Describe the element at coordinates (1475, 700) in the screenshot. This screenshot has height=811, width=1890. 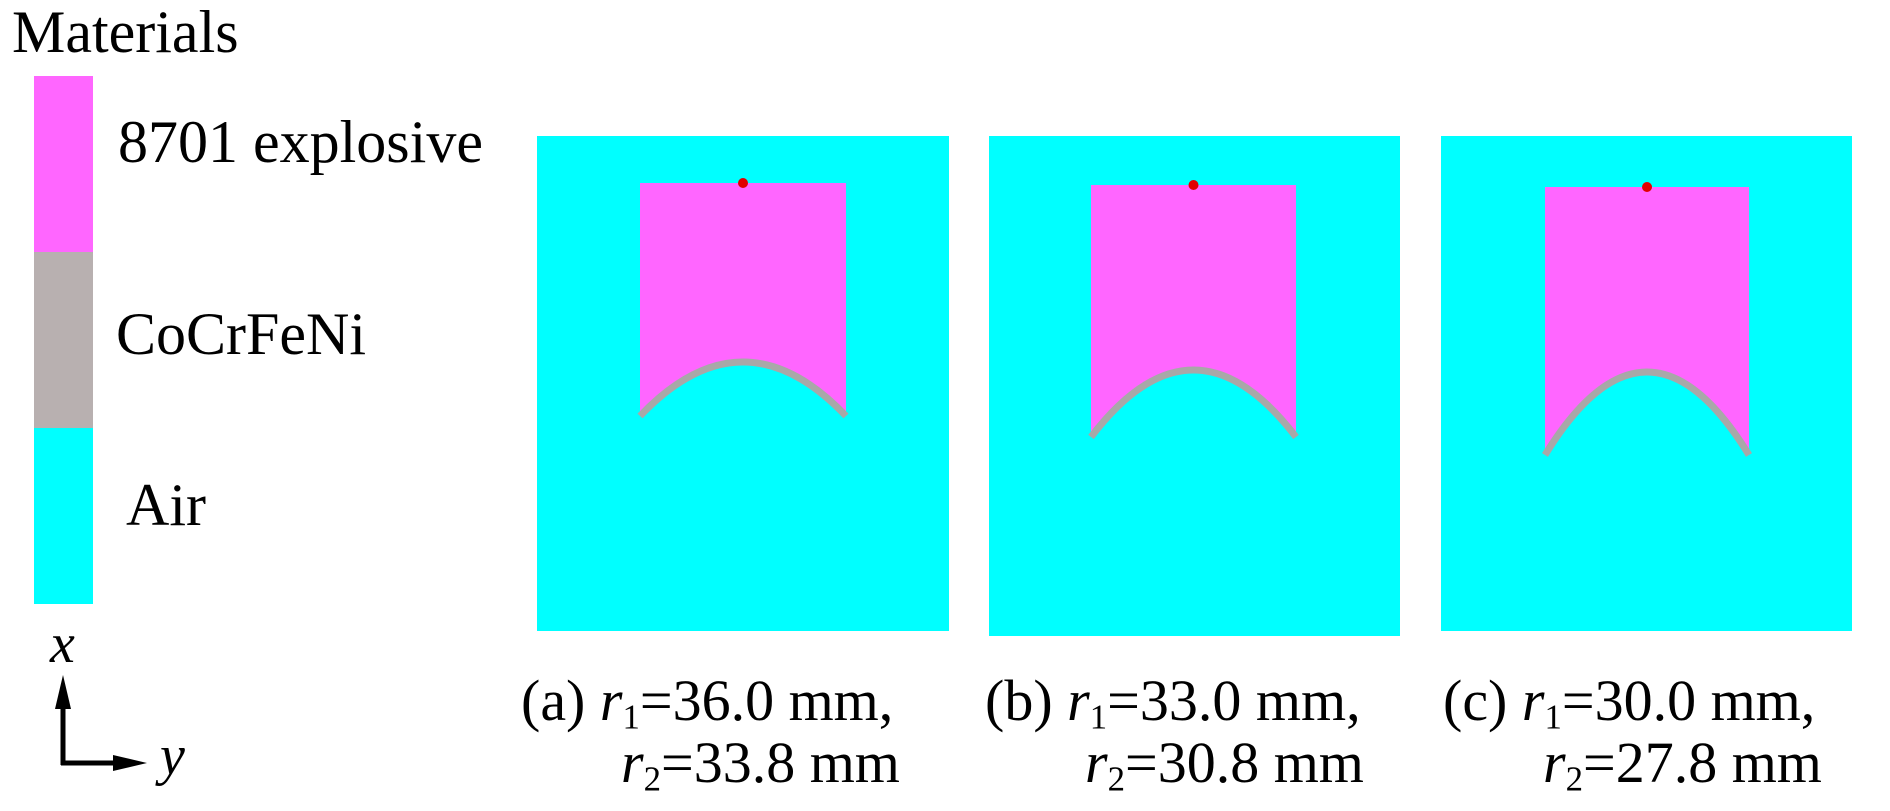
I see `caption-tag: (c)` at that location.